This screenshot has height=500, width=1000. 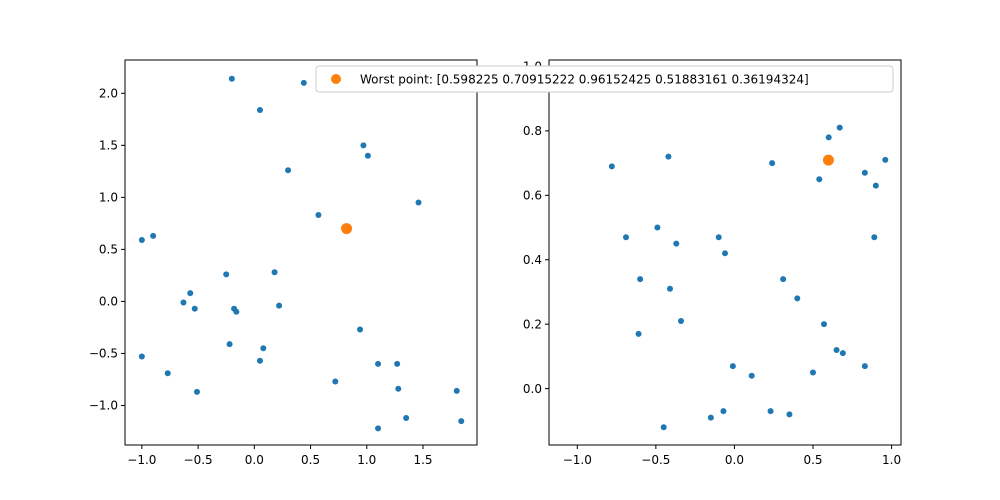 I want to click on left-y-tick-label: −0.5, so click(x=103, y=354).